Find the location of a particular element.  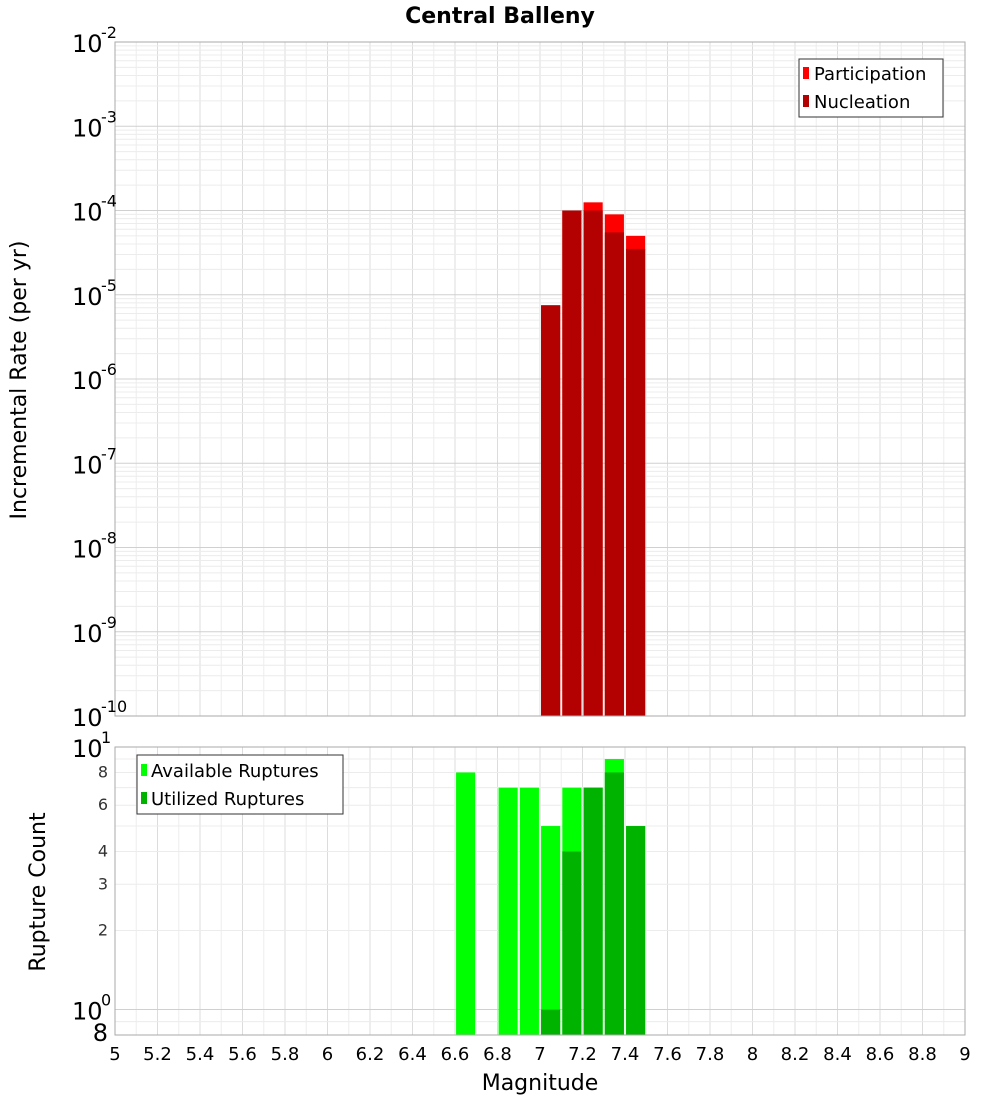

x-tick-label: 8.4 is located at coordinates (837, 1054).